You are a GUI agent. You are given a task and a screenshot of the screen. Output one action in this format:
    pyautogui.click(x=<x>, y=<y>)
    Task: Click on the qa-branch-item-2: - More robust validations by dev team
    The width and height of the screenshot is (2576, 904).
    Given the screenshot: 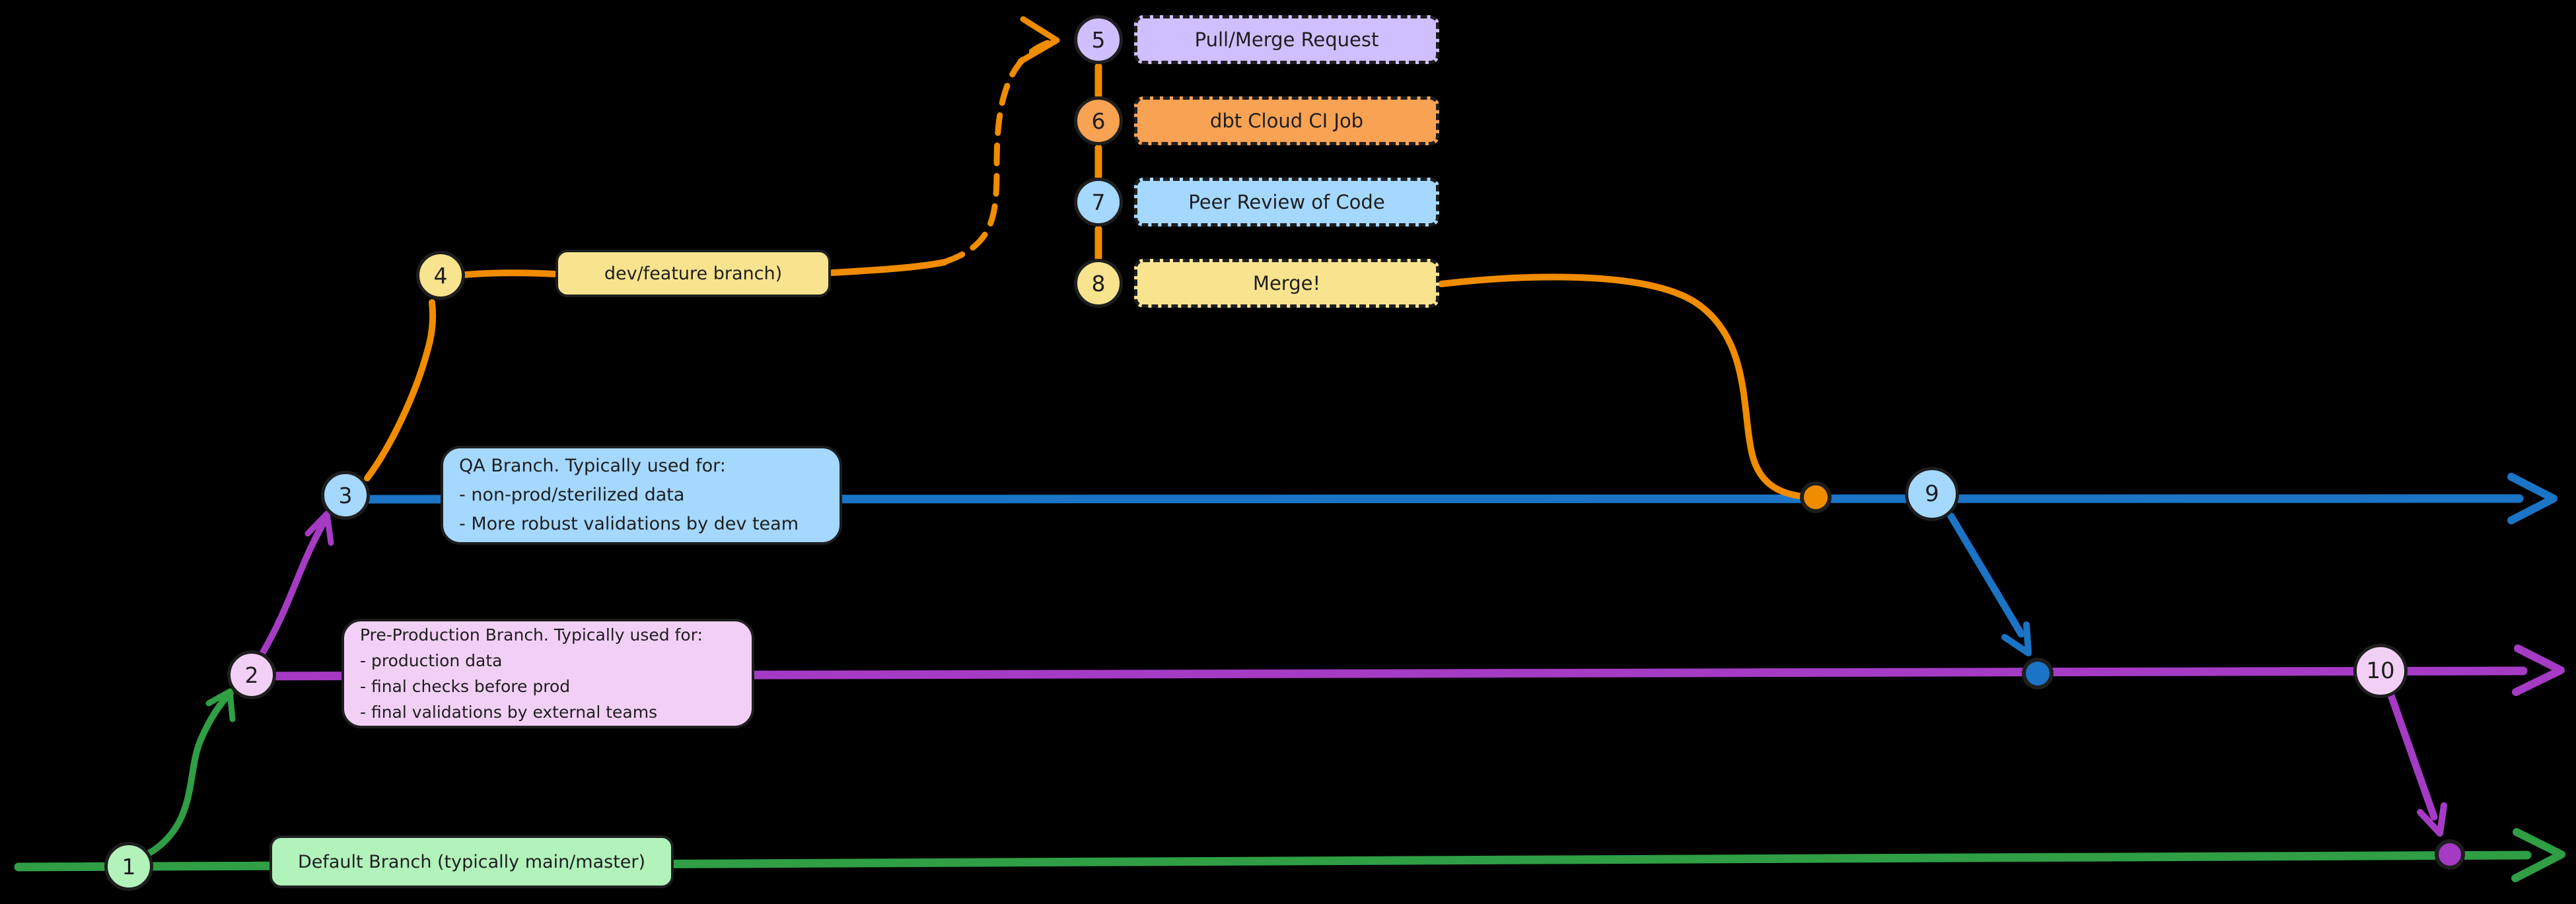 What is the action you would take?
    pyautogui.click(x=629, y=524)
    